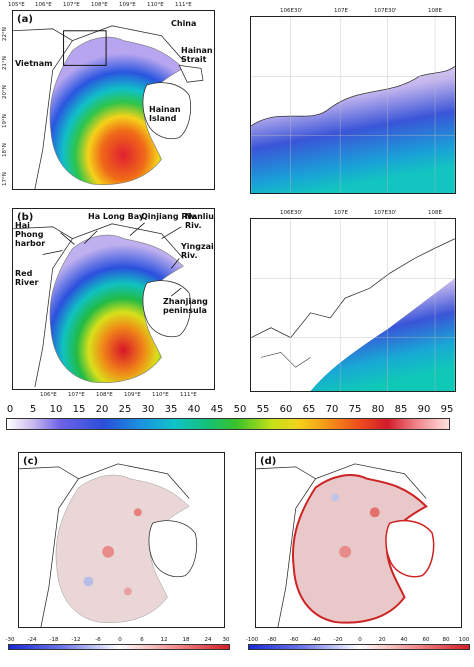  I want to click on cb-main-90: 90, so click(424, 409).